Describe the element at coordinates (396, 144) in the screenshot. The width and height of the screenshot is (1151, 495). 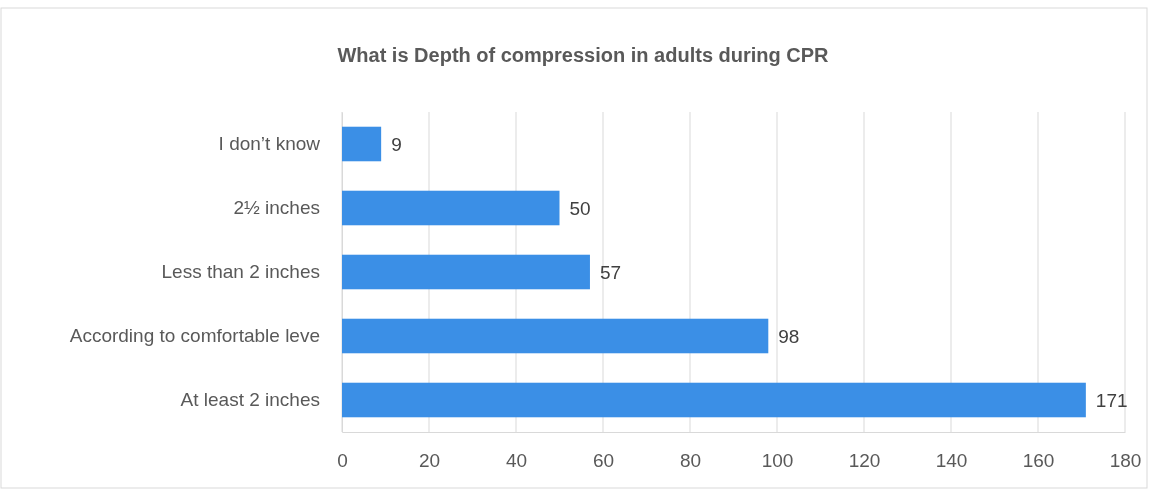
I see `data-label: 9` at that location.